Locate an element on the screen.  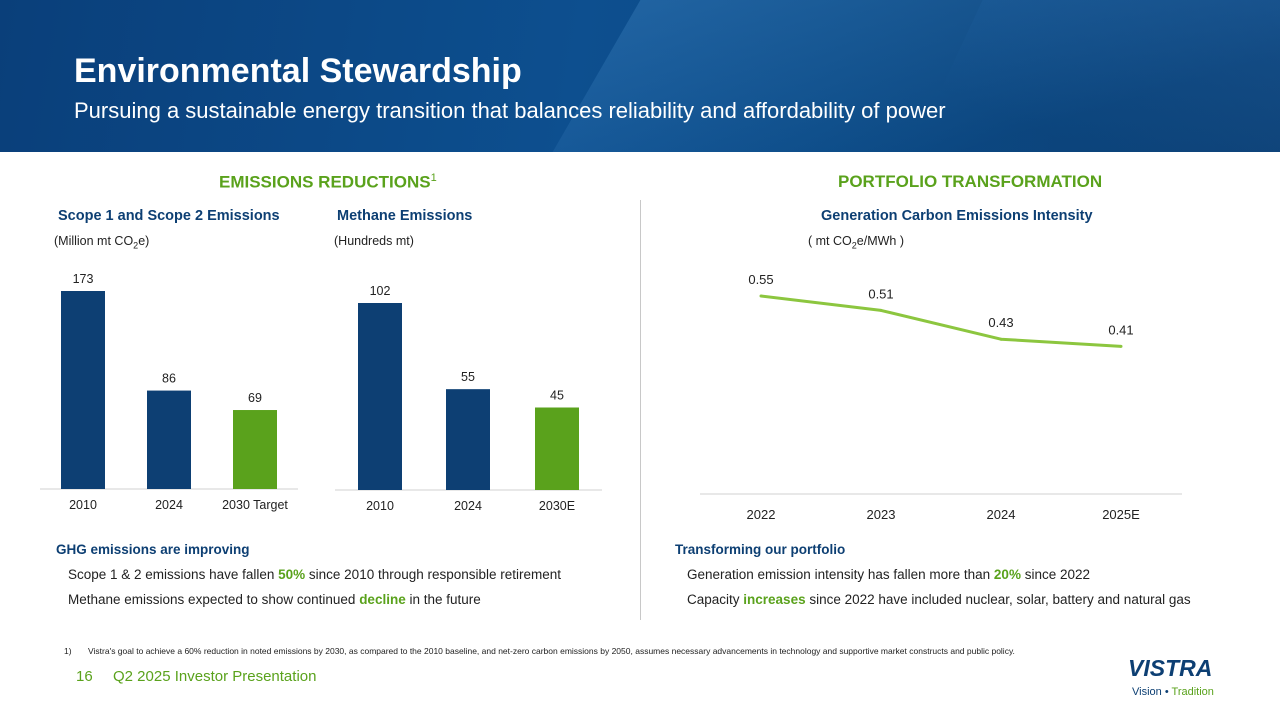
line-category-label: 2024 is located at coordinates (1001, 514).